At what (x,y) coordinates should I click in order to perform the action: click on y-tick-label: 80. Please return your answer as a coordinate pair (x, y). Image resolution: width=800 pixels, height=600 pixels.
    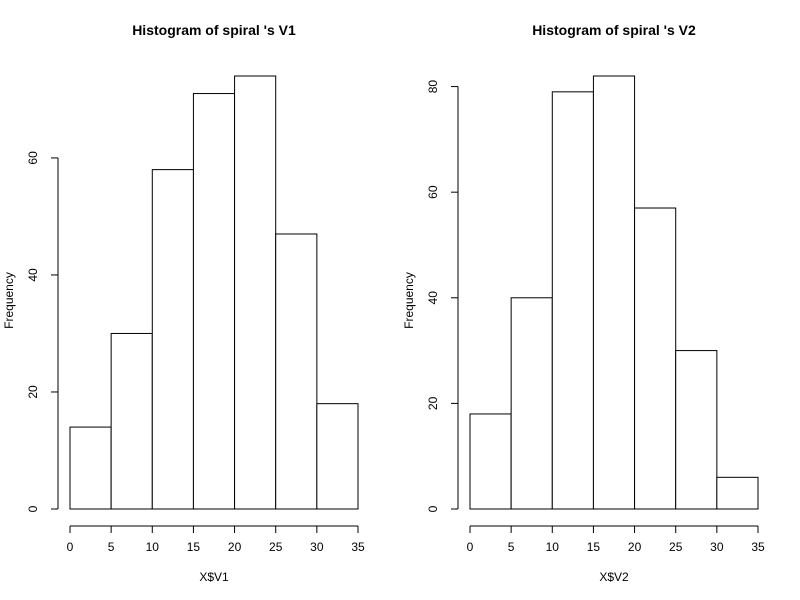
    Looking at the image, I should click on (433, 87).